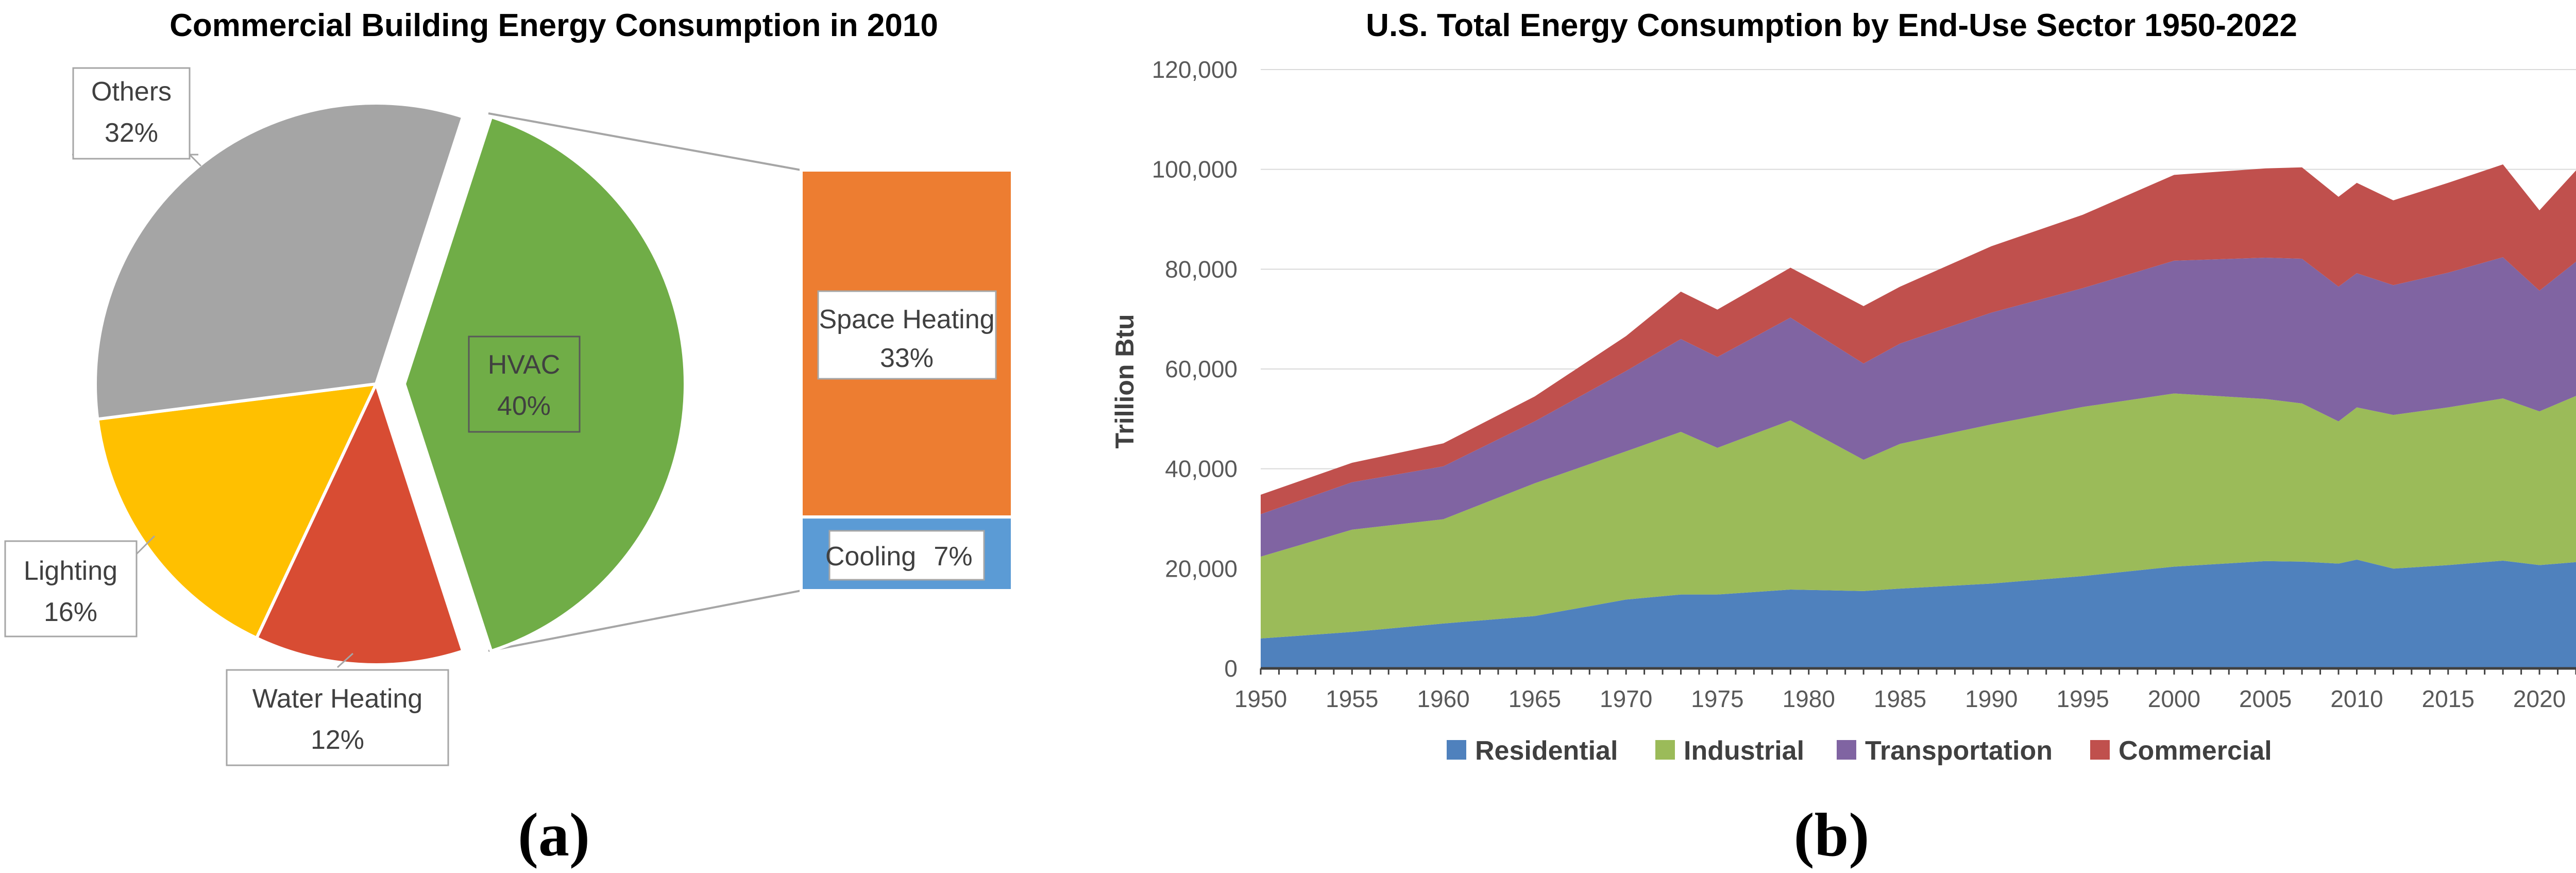 The height and width of the screenshot is (873, 2576). I want to click on x-tick-label: 1950, so click(1261, 698).